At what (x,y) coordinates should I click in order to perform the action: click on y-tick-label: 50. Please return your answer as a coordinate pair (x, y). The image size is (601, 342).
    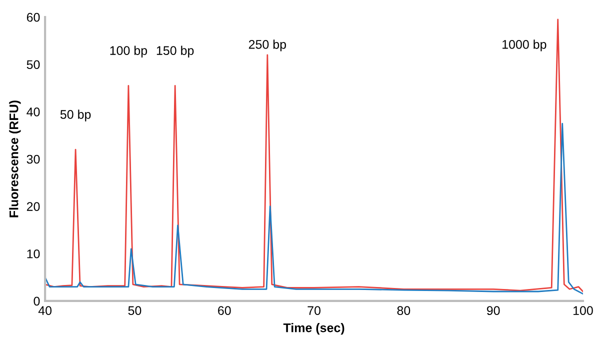
    Looking at the image, I should click on (33, 65).